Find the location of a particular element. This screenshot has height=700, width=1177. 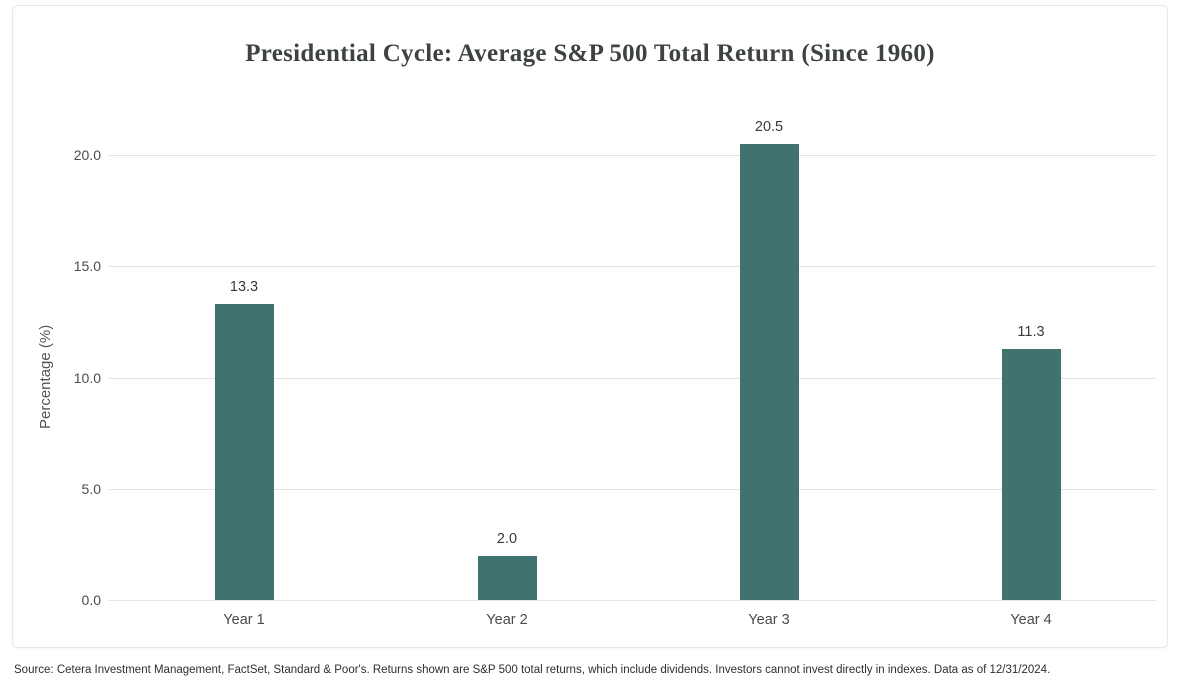

bar-value-label: 2.0 is located at coordinates (507, 538).